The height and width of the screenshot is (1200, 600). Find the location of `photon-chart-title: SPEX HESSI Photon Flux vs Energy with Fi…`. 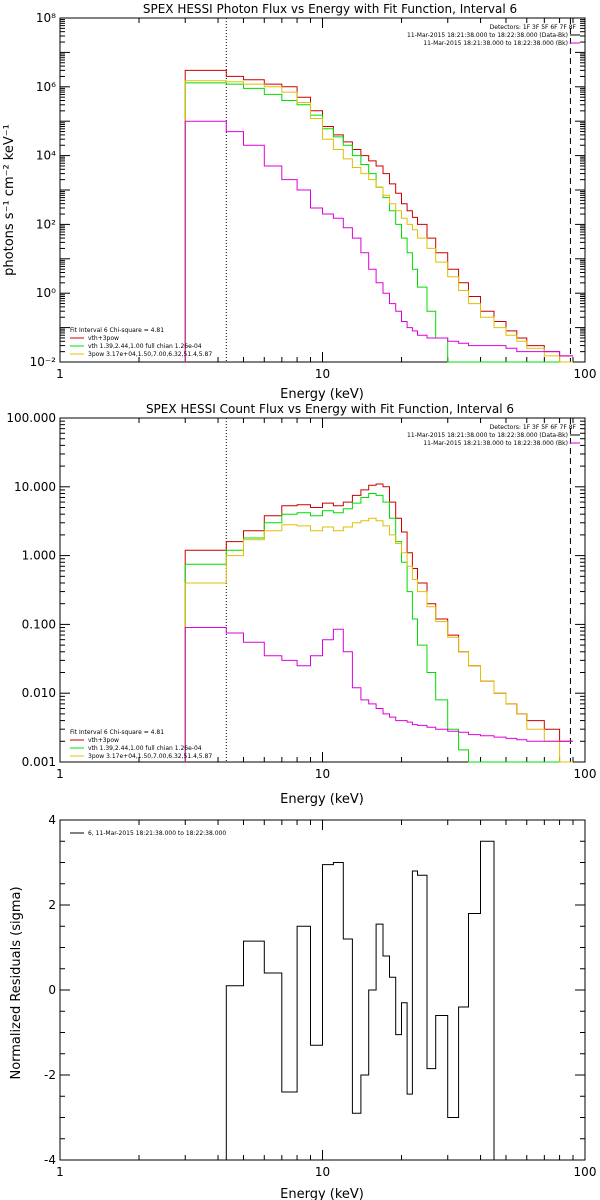

photon-chart-title: SPEX HESSI Photon Flux vs Energy with Fi… is located at coordinates (330, 9).